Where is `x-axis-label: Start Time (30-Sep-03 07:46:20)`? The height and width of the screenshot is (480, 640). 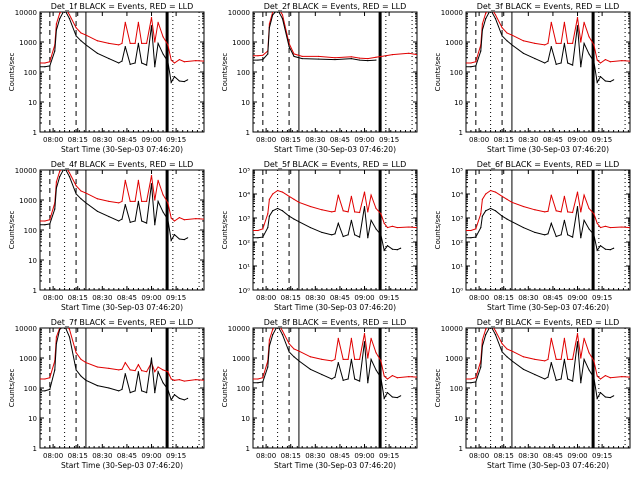
x-axis-label: Start Time (30-Sep-03 07:46:20) is located at coordinates (122, 307).